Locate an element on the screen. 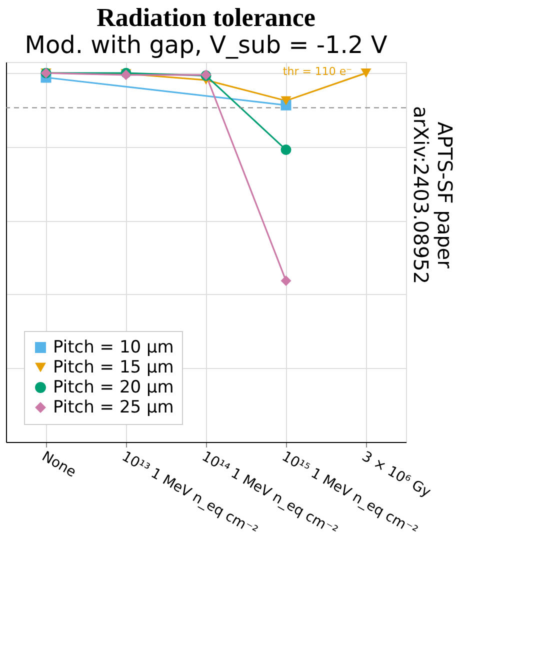  legend-label: Pitch = 20 µm is located at coordinates (113, 388).